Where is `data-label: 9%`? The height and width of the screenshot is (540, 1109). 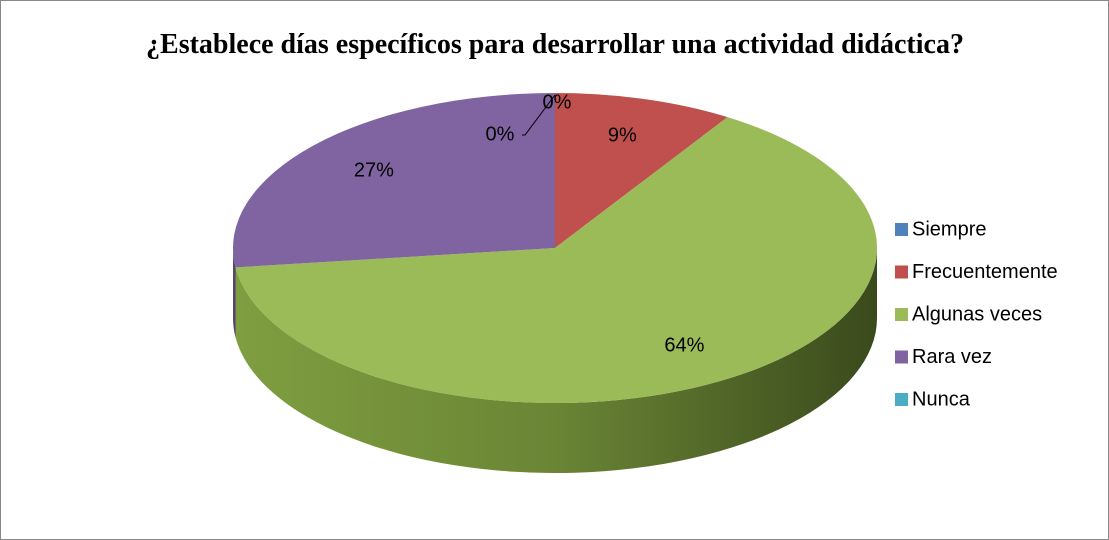 data-label: 9% is located at coordinates (622, 136).